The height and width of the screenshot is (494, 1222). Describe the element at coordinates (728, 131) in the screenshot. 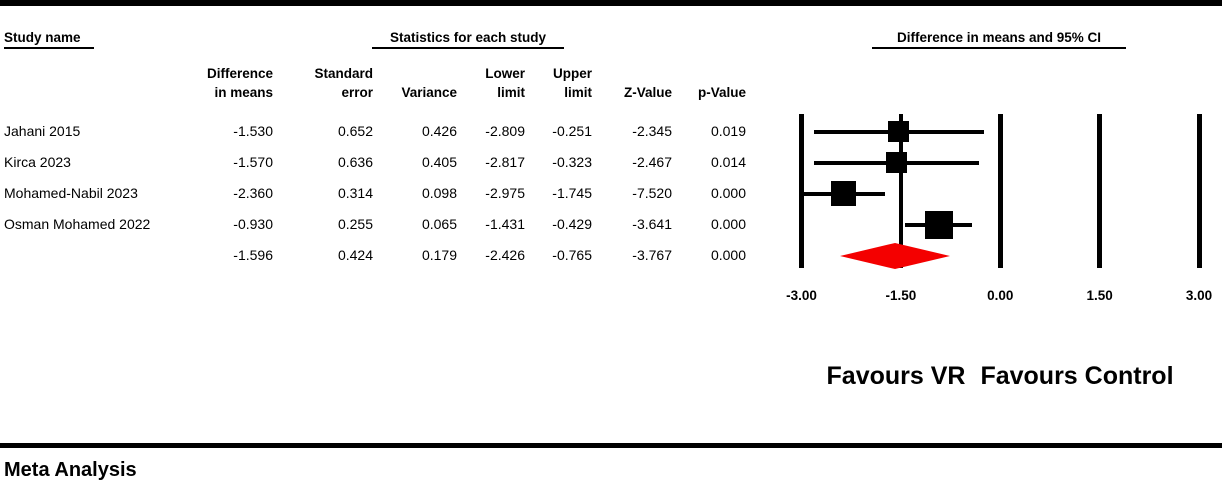

I see `stat-cell-r0-c6: 0.019` at that location.